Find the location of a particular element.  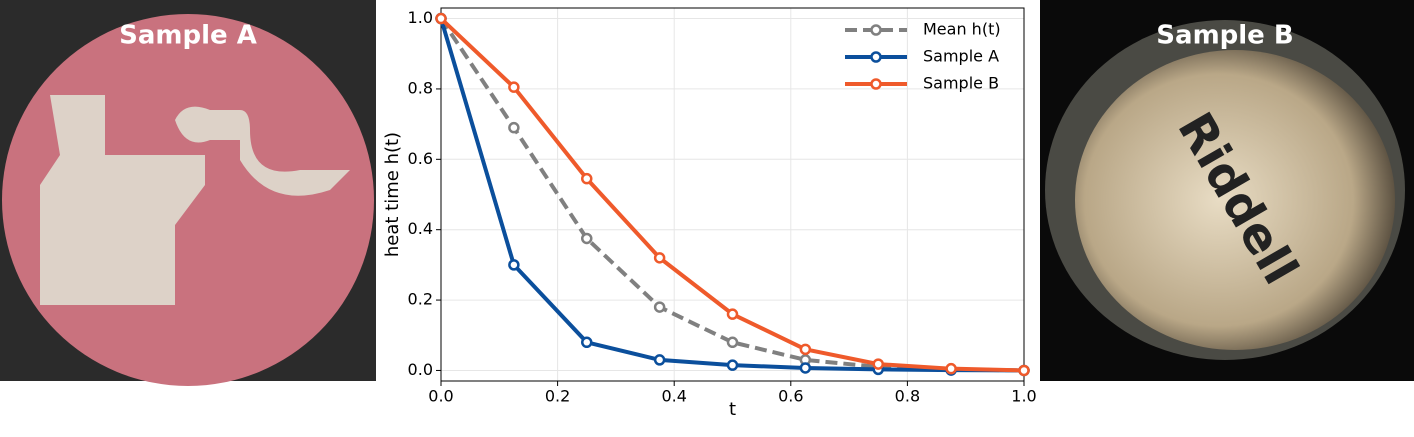

image-label: Sample A is located at coordinates (188, 36).